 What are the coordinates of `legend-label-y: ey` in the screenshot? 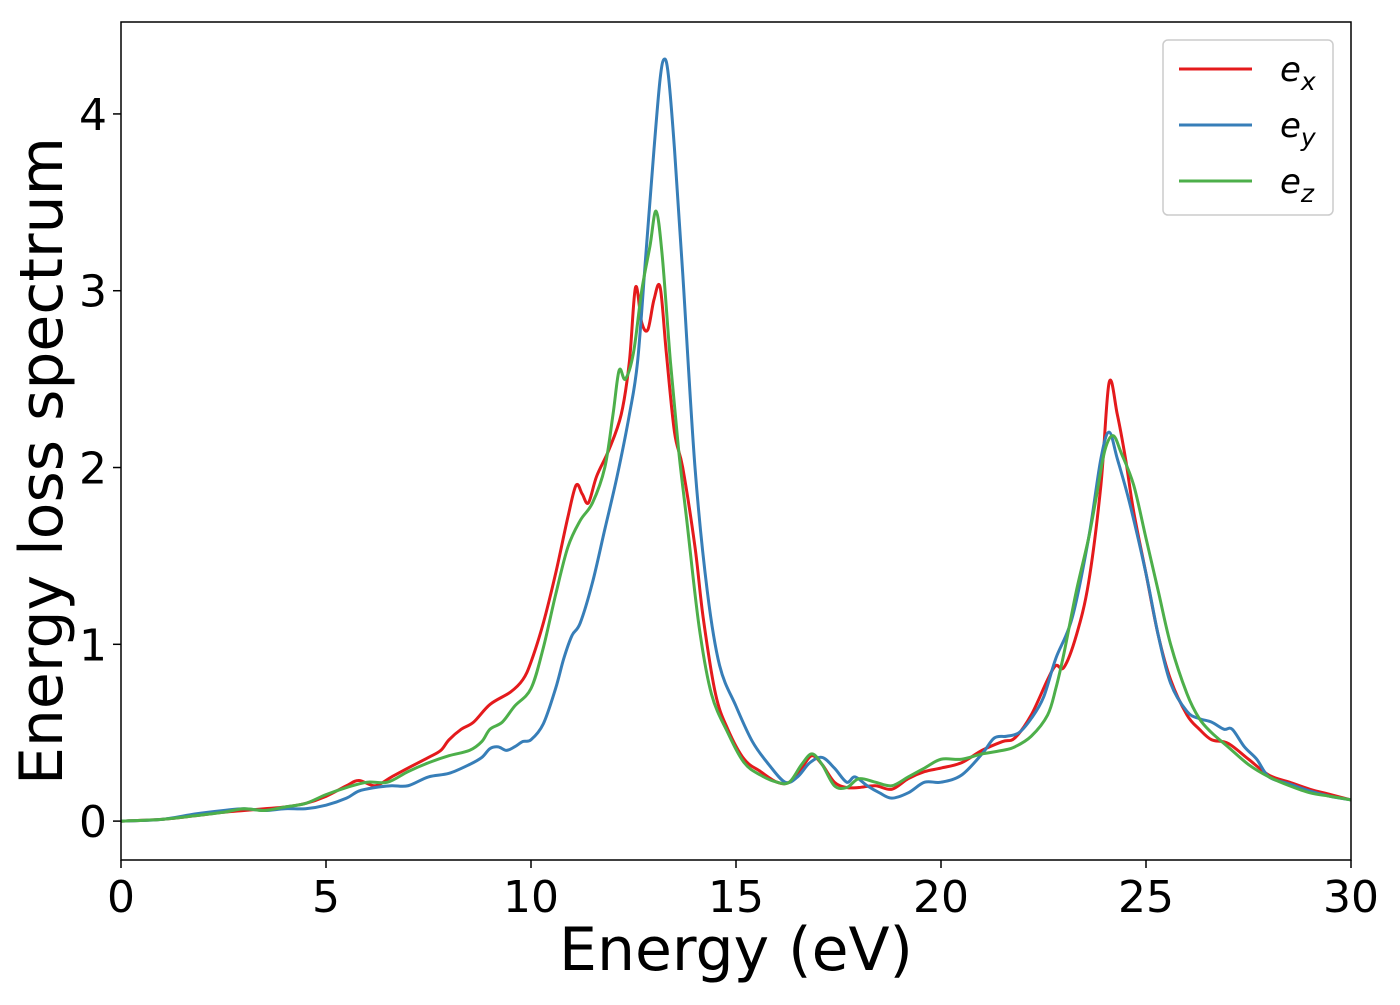 It's located at (1298, 129).